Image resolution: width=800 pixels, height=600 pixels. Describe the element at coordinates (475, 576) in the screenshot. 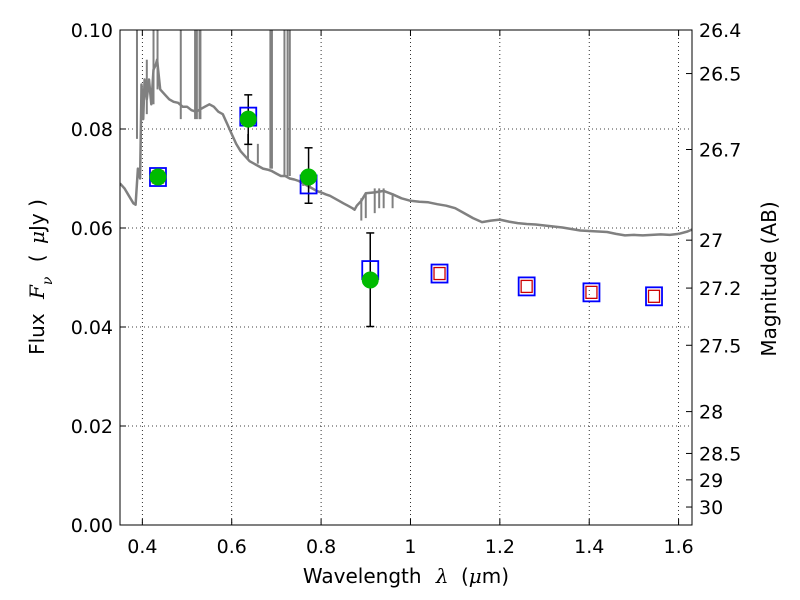

I see `x-axis-label-unit-mu: μ` at that location.